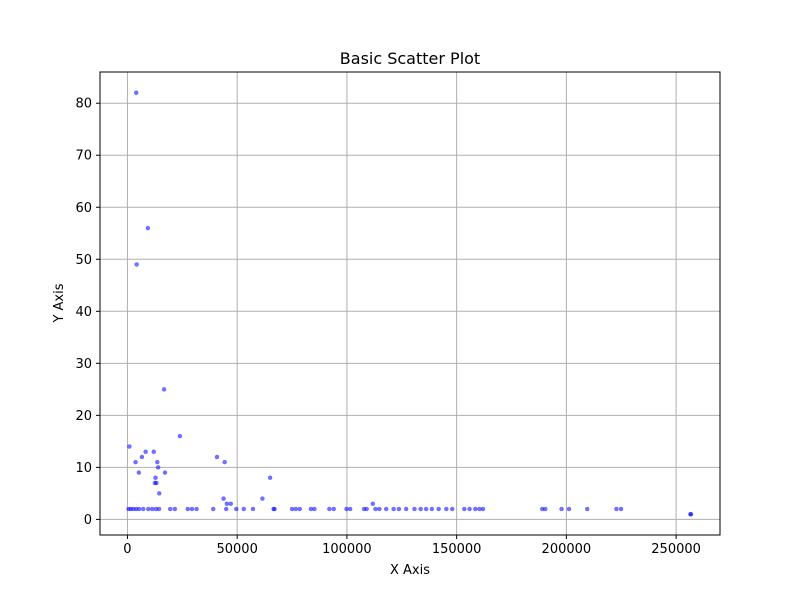 The height and width of the screenshot is (600, 800). What do you see at coordinates (410, 570) in the screenshot?
I see `x-axis-label: X Axis` at bounding box center [410, 570].